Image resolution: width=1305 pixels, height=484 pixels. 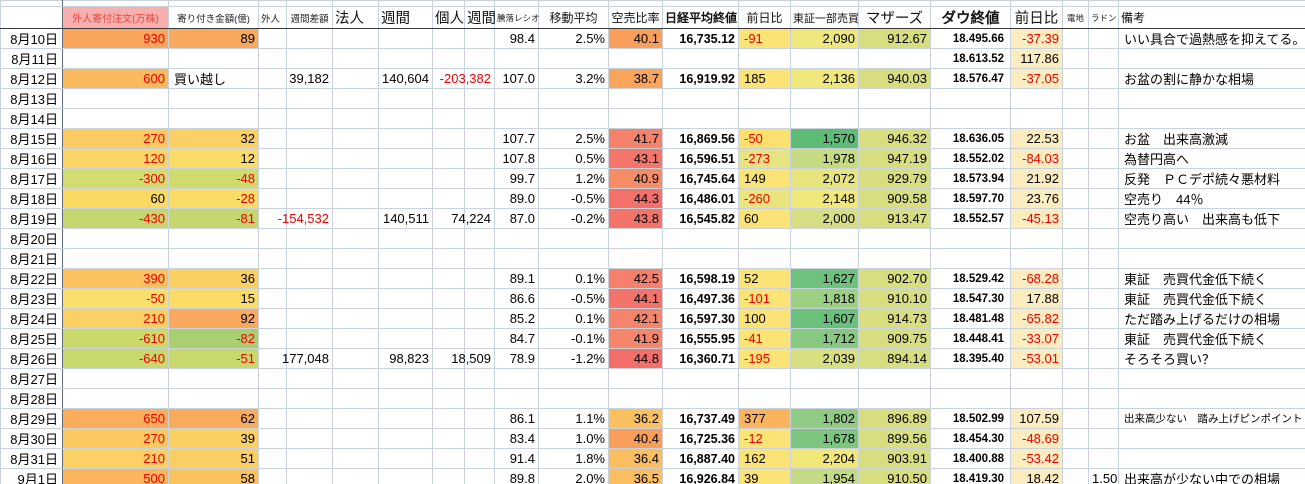 I want to click on col-header-date, so click(x=31, y=17).